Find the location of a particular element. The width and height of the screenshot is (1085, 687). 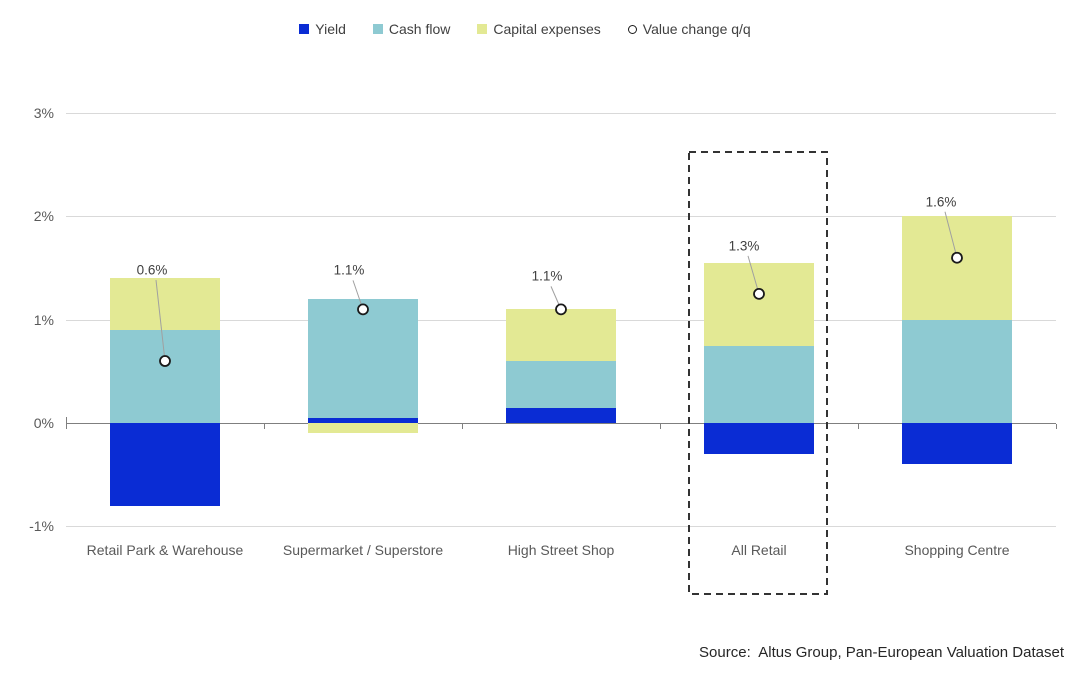

legend-label-yield: Yield is located at coordinates (330, 29).